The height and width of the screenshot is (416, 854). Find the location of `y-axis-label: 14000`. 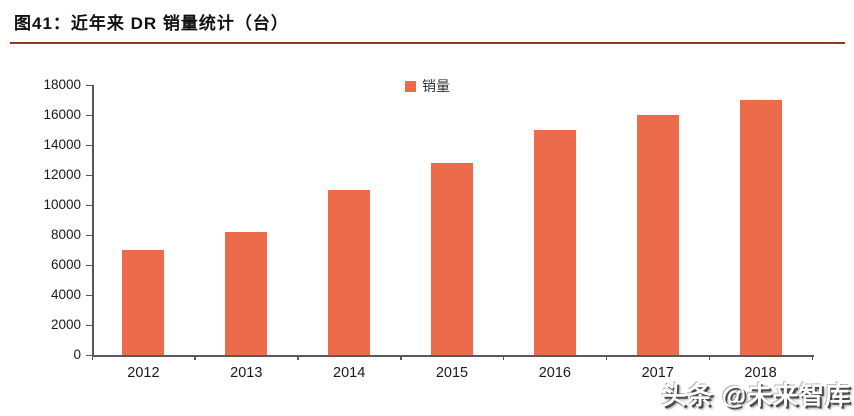

y-axis-label: 14000 is located at coordinates (62, 144).